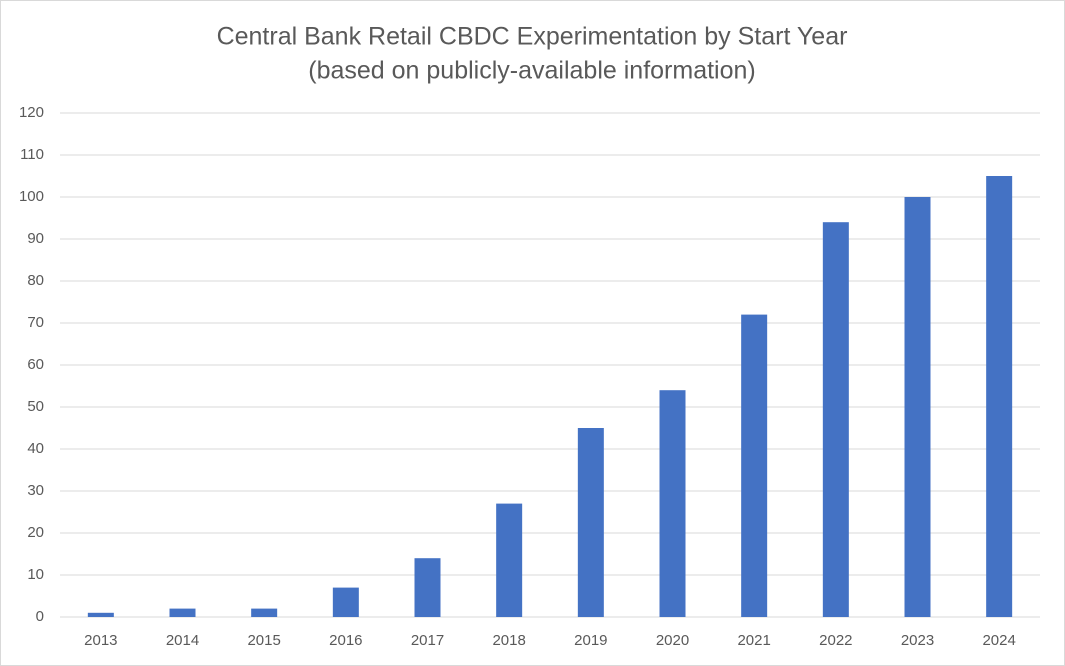 Image resolution: width=1065 pixels, height=666 pixels. I want to click on x-tick-label: 2024, so click(998, 640).